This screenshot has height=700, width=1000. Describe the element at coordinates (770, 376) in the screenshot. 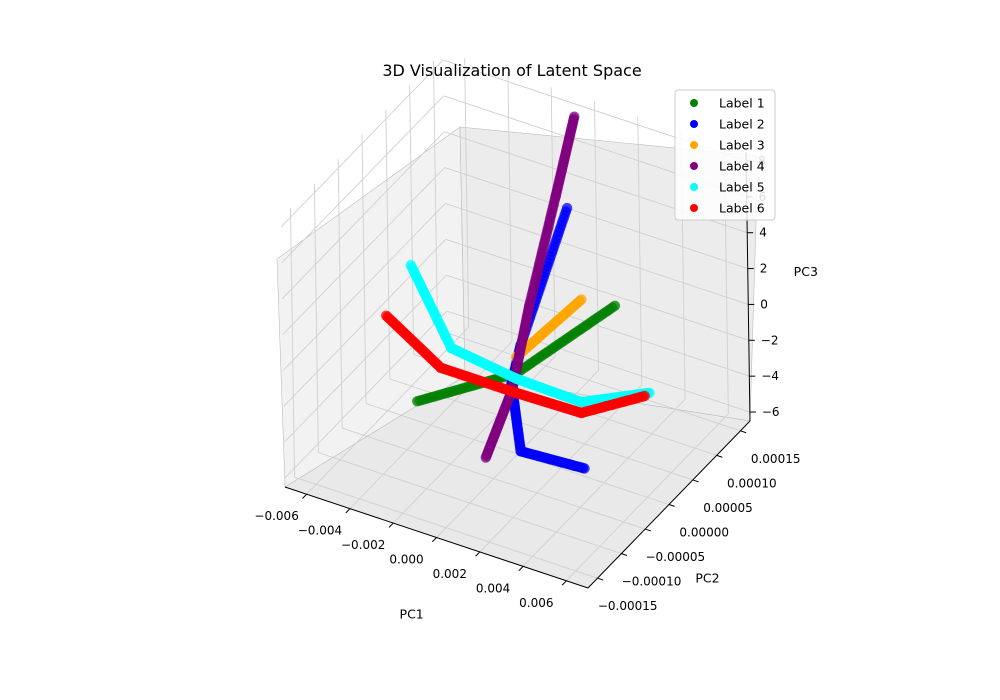

I see `z-tick-label: −4` at that location.